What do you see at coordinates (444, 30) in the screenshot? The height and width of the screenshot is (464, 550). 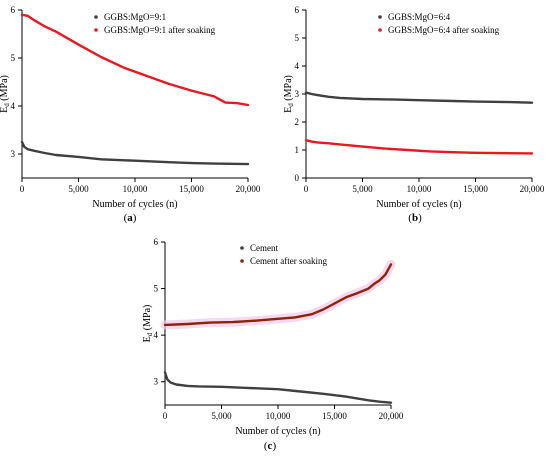 I see `legend-label: GGBS:MgO=6:4 after soaking` at bounding box center [444, 30].